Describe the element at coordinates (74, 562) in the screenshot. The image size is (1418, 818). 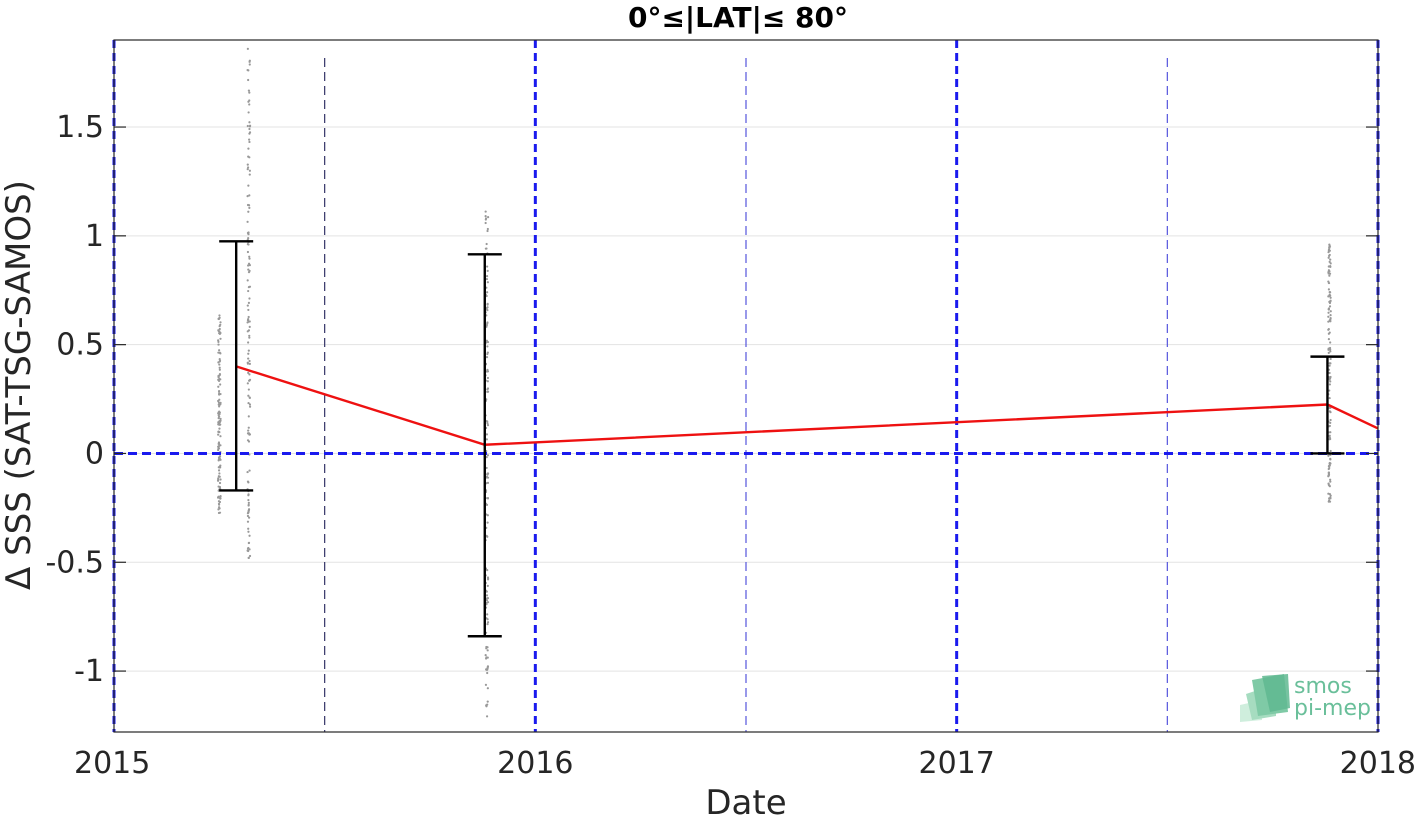
I see `y-tick-label: -0.5` at that location.